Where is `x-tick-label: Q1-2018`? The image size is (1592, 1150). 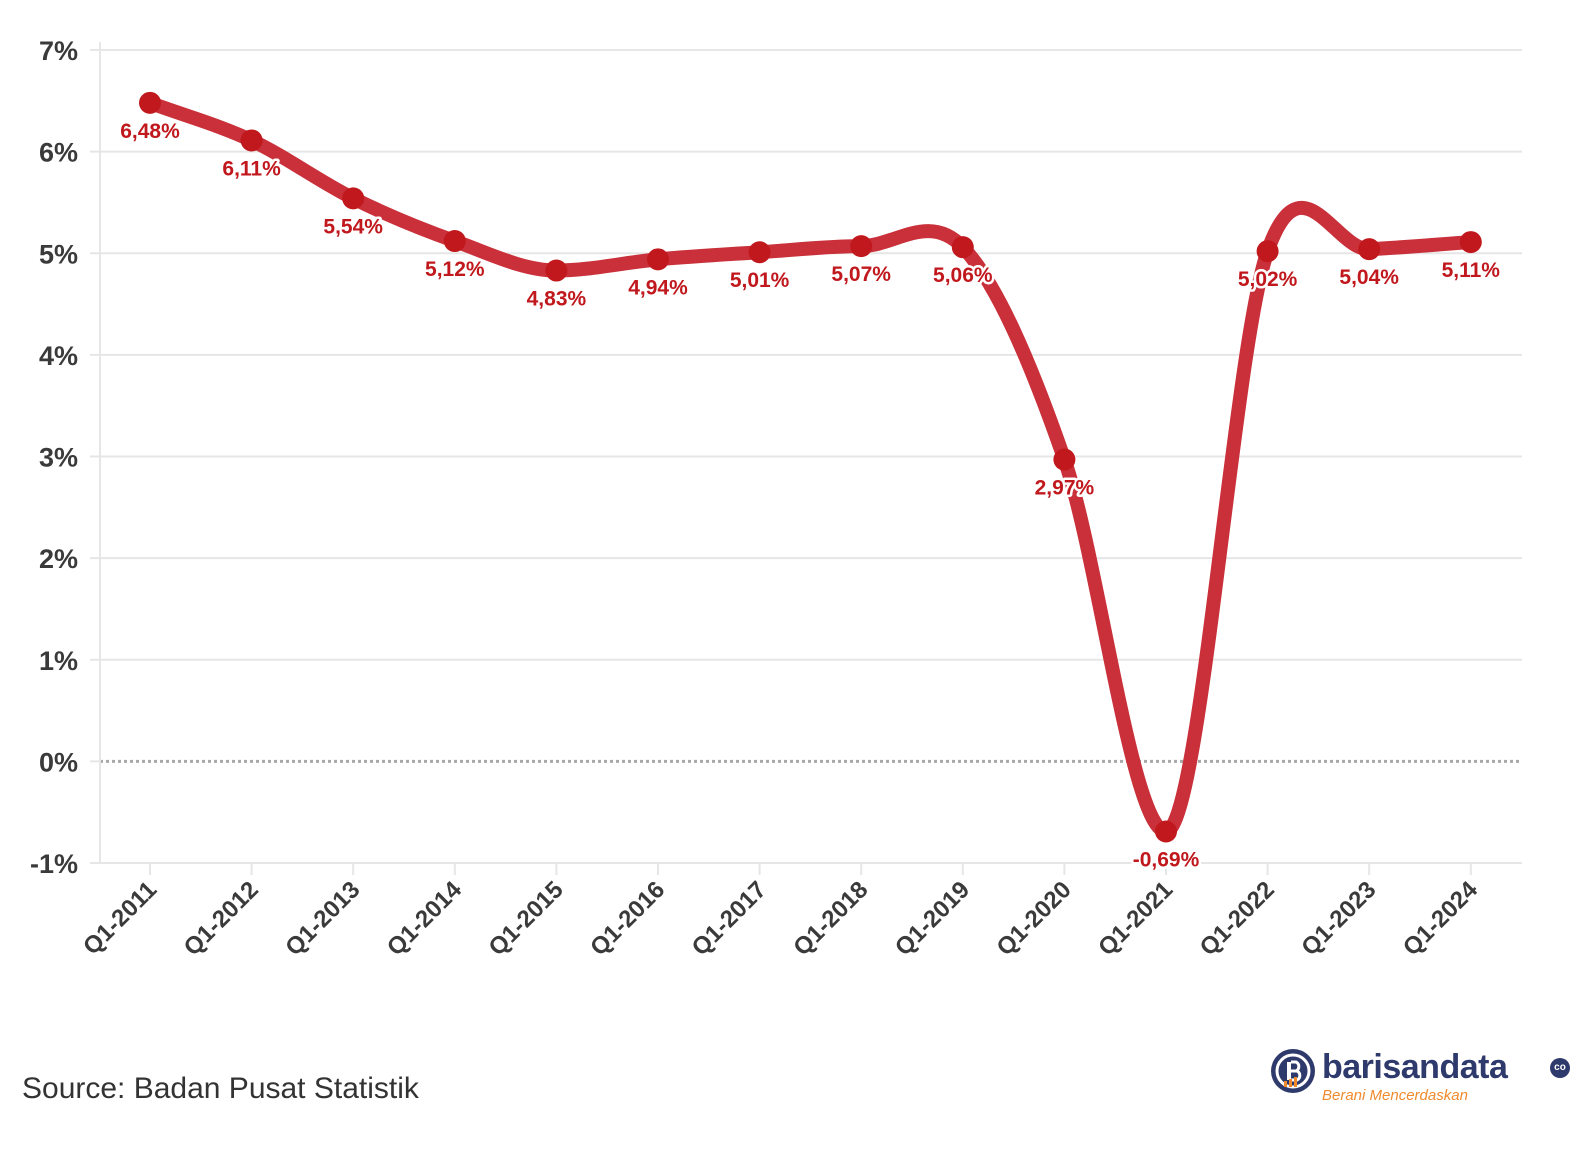
x-tick-label: Q1-2018 is located at coordinates (830, 918).